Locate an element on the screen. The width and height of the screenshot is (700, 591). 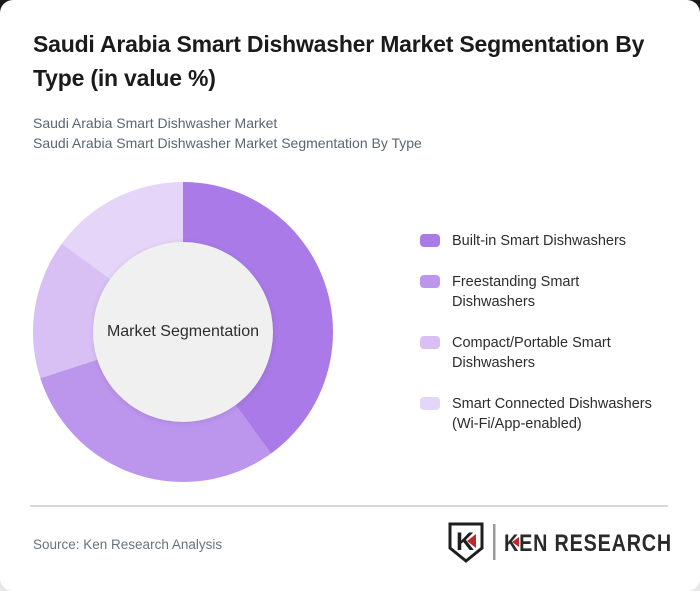
logo-wordmark: KEN RESEARCH is located at coordinates (588, 543).